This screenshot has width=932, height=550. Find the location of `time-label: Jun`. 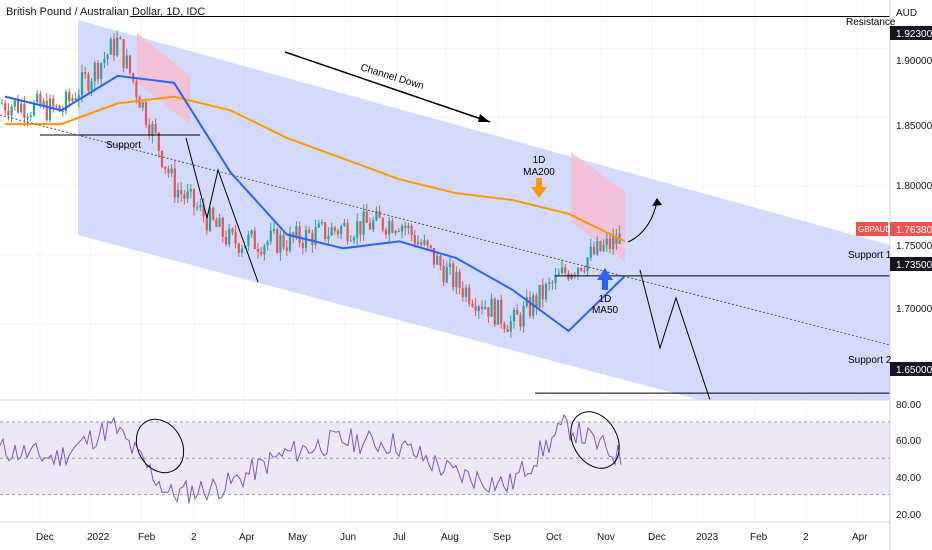

time-label: Jun is located at coordinates (348, 537).